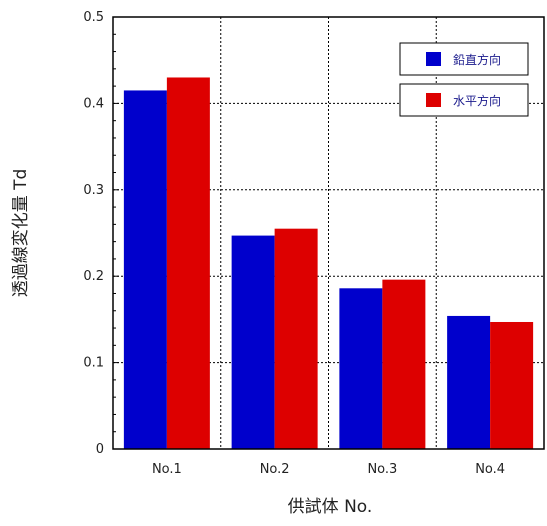 The width and height of the screenshot is (547, 526). What do you see at coordinates (93, 17) in the screenshot?
I see `y-tick-label: 0.5` at bounding box center [93, 17].